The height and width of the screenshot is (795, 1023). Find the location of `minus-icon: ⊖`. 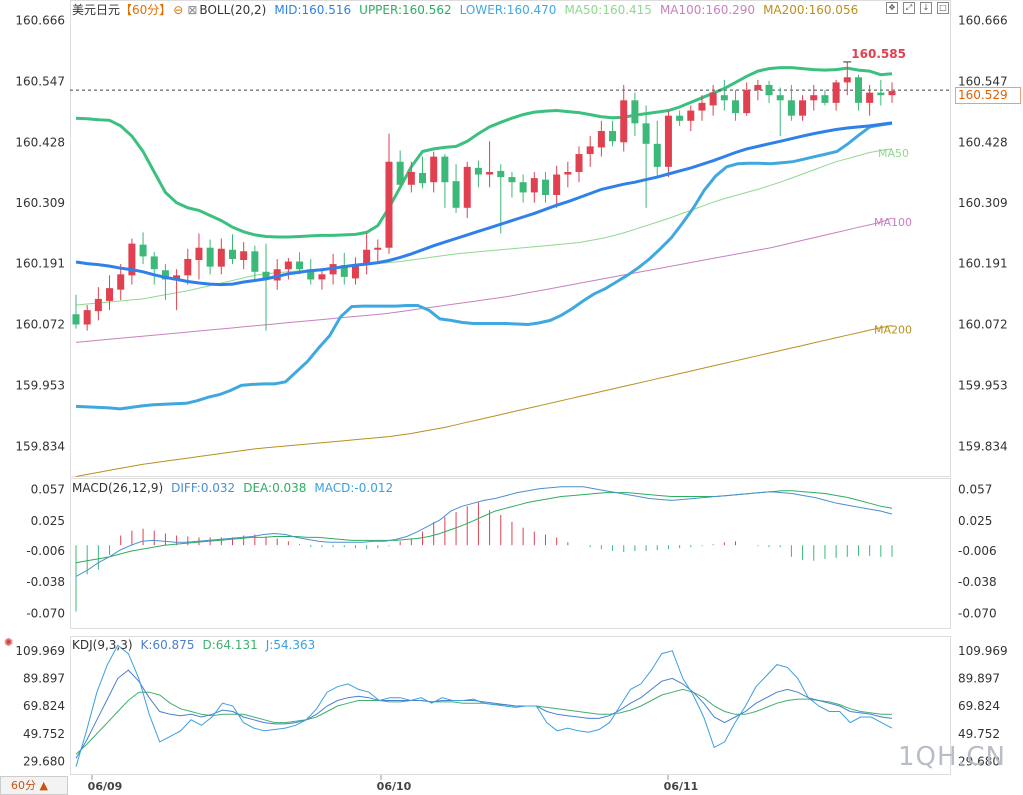

minus-icon: ⊖ is located at coordinates (178, 10).